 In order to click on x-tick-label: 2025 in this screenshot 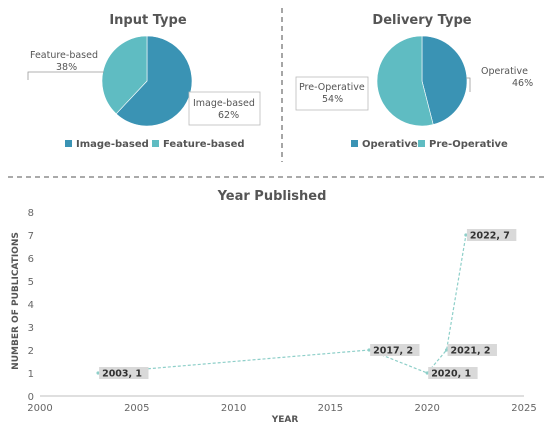, I will do `click(523, 408)`.